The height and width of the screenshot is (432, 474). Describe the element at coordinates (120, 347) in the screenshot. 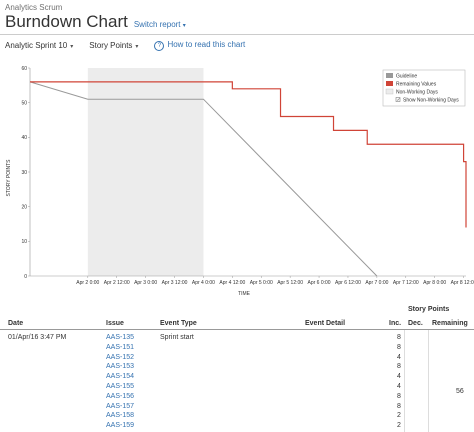

I see `issue-link: AAS-151` at that location.